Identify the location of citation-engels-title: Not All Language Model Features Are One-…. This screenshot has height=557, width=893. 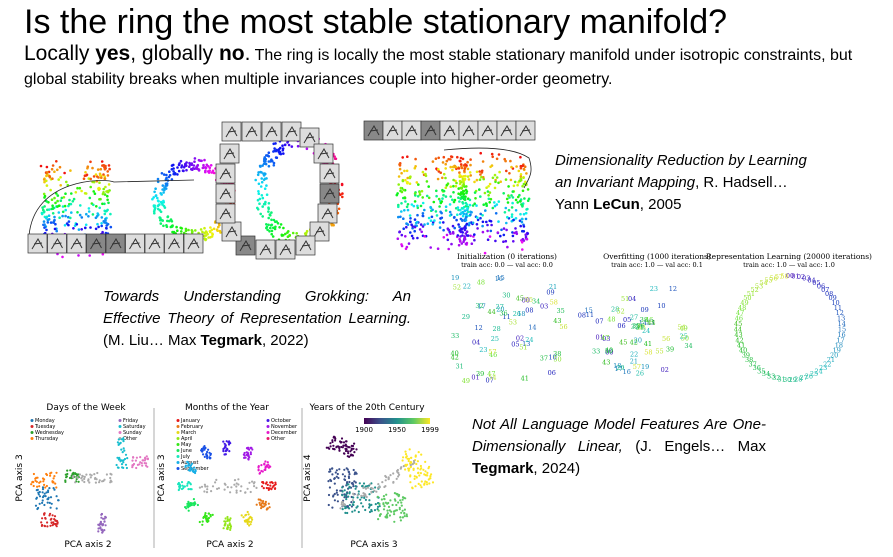
(619, 435).